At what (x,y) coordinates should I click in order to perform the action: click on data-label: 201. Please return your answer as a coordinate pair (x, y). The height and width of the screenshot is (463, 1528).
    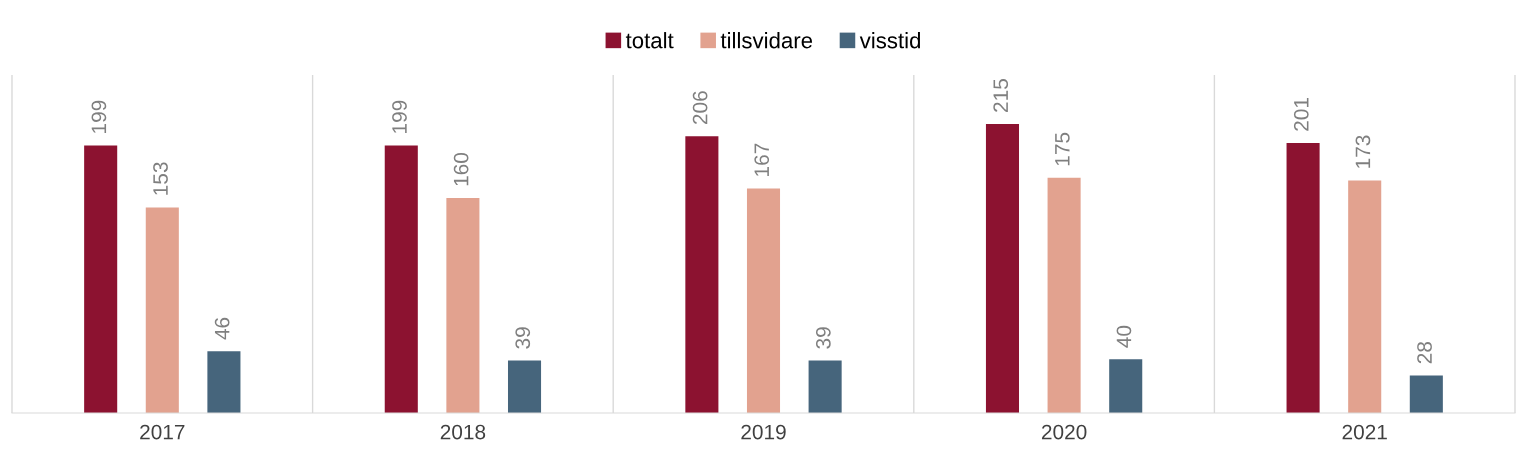
    Looking at the image, I should click on (1301, 114).